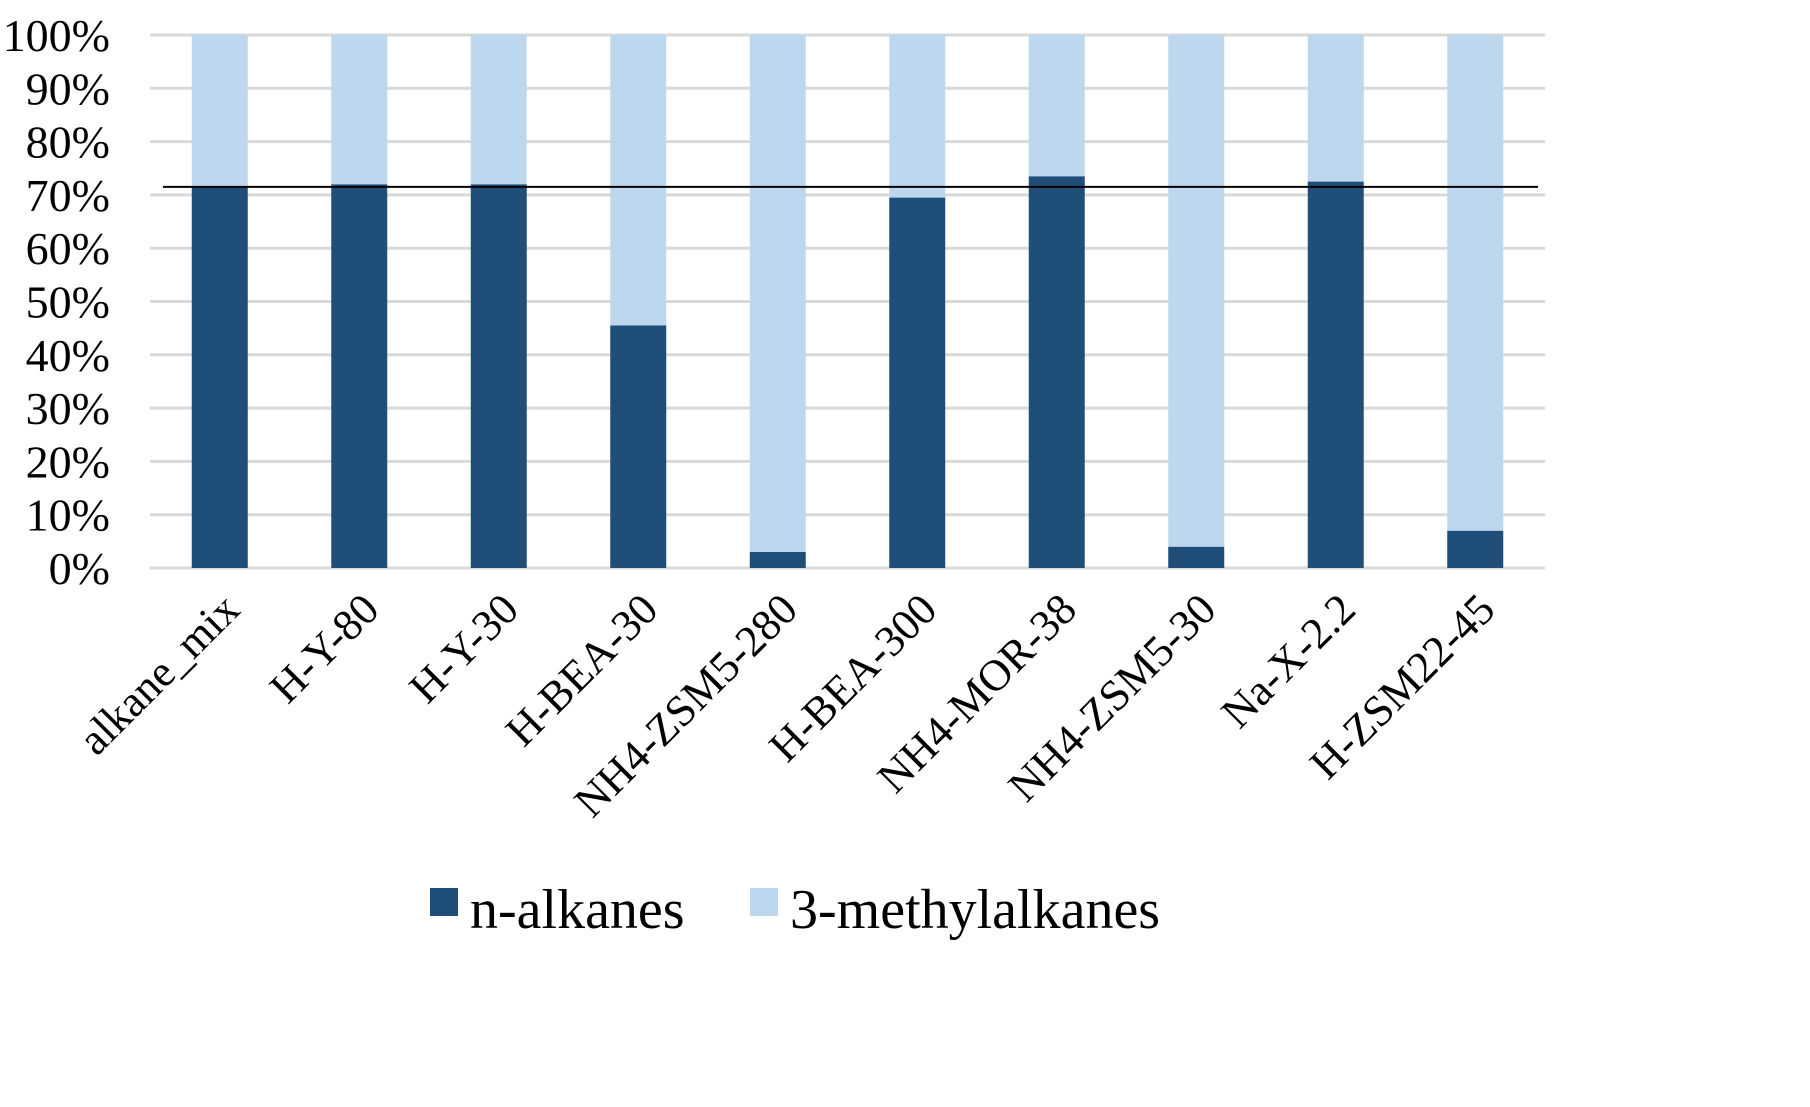 The image size is (1810, 1107). I want to click on x-tick-label: H-Y-80, so click(324, 648).